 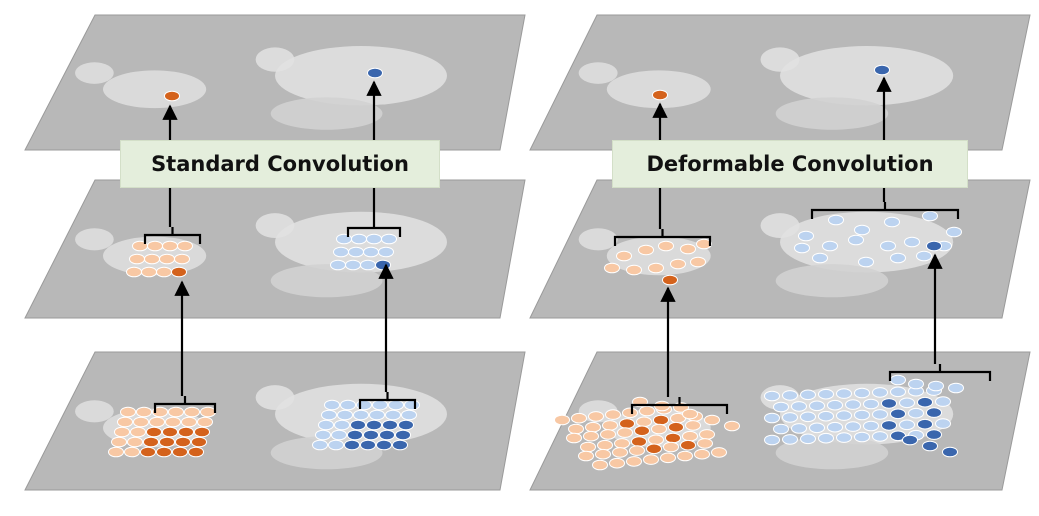 I want to click on standard-input-feature-map, so click(x=275, y=421).